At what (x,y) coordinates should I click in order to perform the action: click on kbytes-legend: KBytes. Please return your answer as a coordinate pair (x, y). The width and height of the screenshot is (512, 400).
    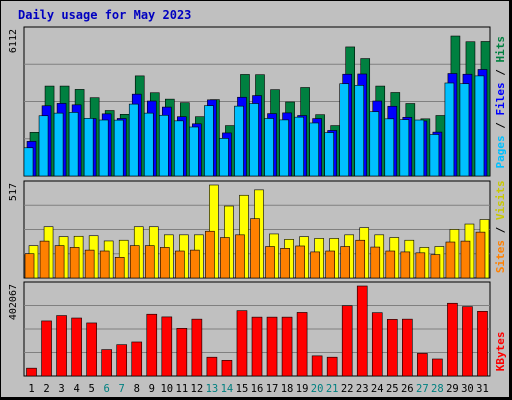
    Looking at the image, I should click on (500, 352).